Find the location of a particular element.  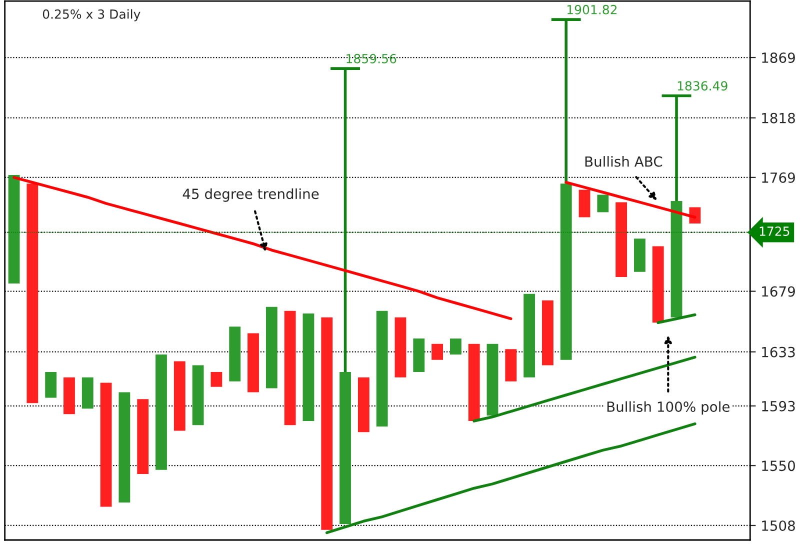

annotation: Bullish 100% pole is located at coordinates (668, 408).